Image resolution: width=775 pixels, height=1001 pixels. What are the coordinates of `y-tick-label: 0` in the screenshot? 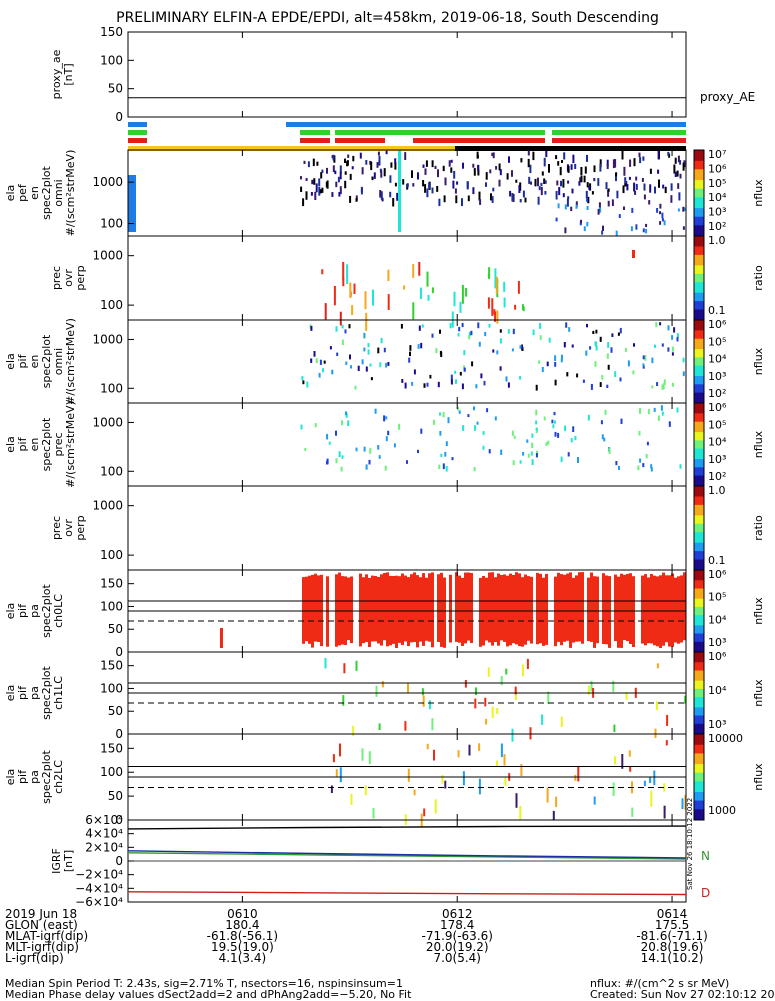 It's located at (119, 734).